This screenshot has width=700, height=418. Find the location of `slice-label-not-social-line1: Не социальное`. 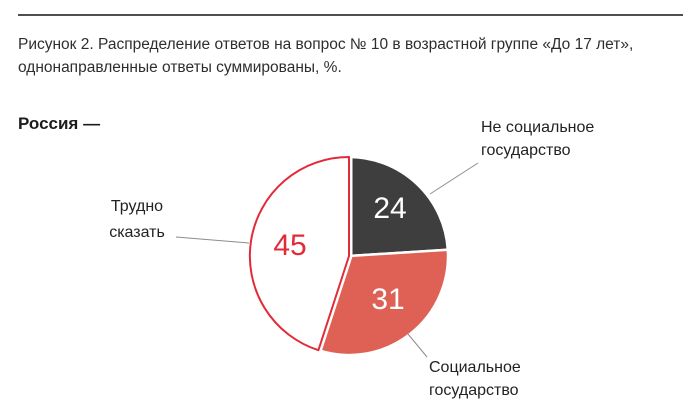

slice-label-not-social-line1: Не социальное is located at coordinates (538, 127).